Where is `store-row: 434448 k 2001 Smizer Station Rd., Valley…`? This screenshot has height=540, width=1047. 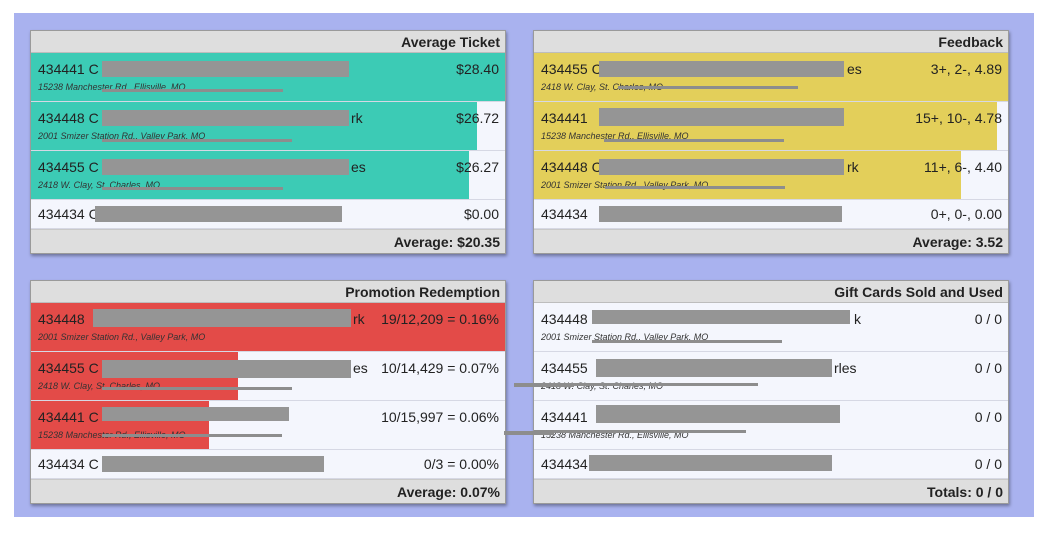 store-row: 434448 k 2001 Smizer Station Rd., Valley… is located at coordinates (771, 327).